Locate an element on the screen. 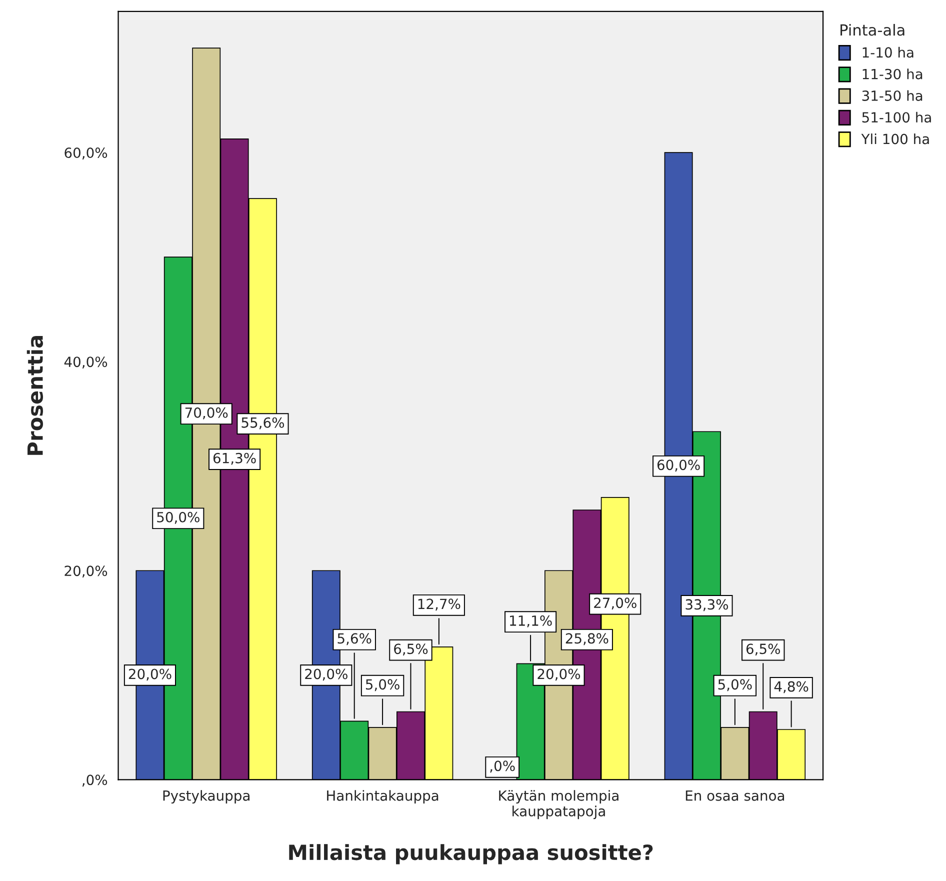 Image resolution: width=946 pixels, height=881 pixels. data-label: 11,1% is located at coordinates (531, 621).